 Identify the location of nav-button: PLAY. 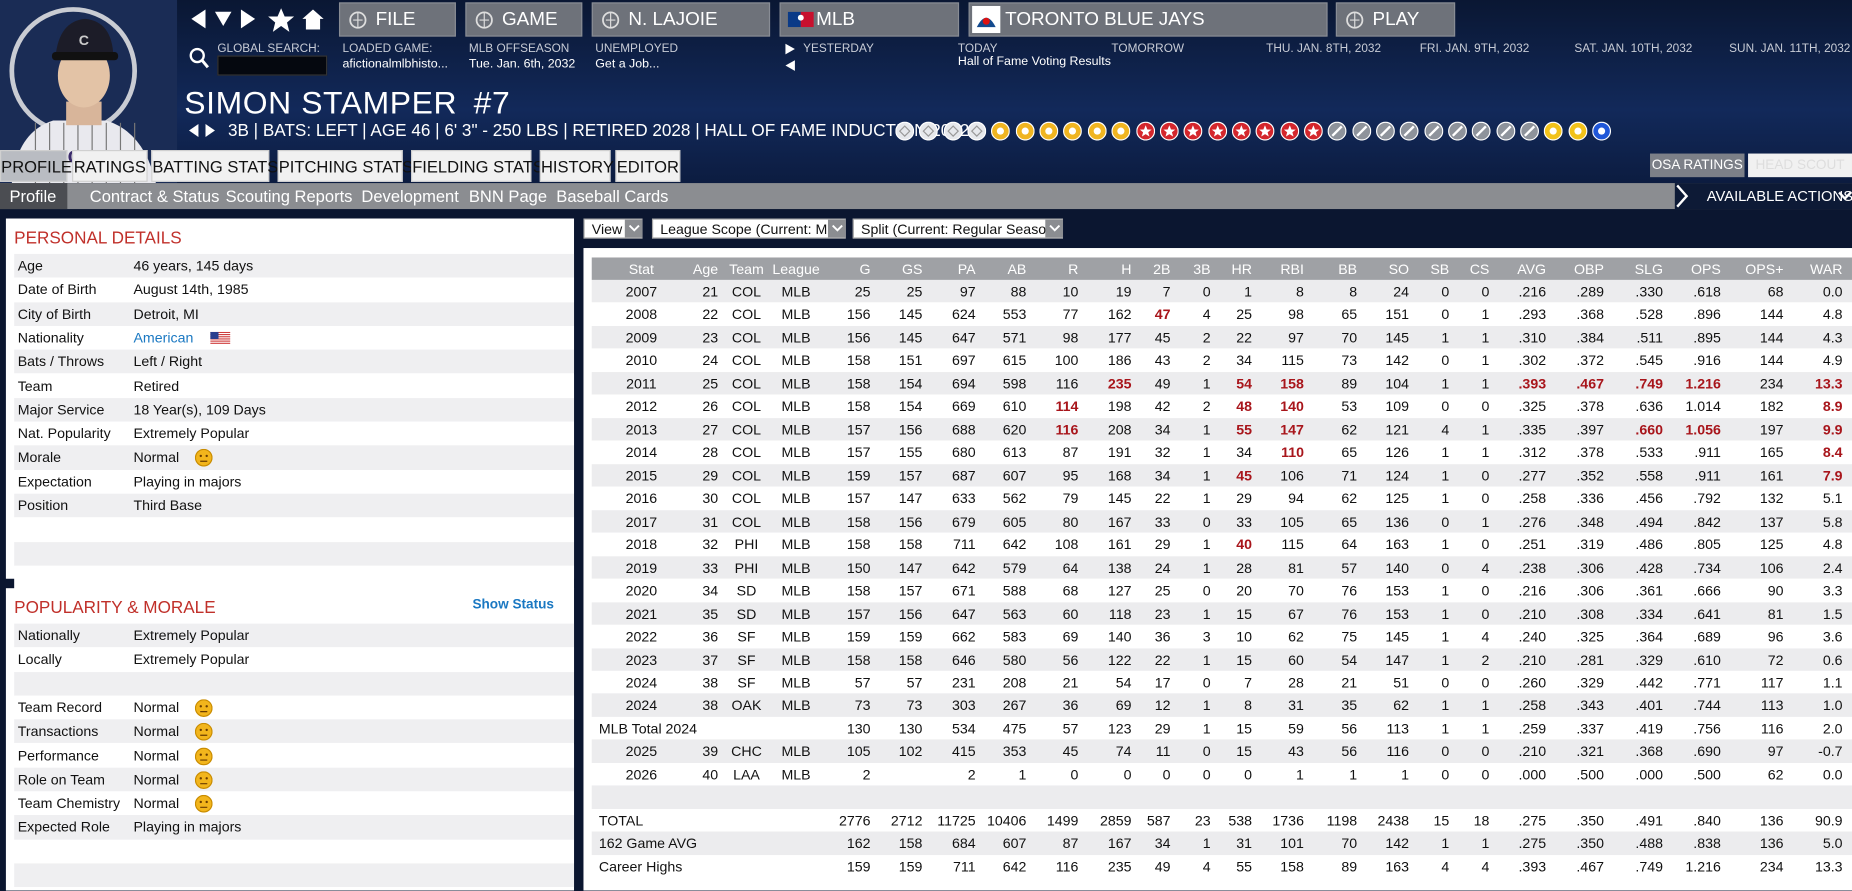
(1395, 19).